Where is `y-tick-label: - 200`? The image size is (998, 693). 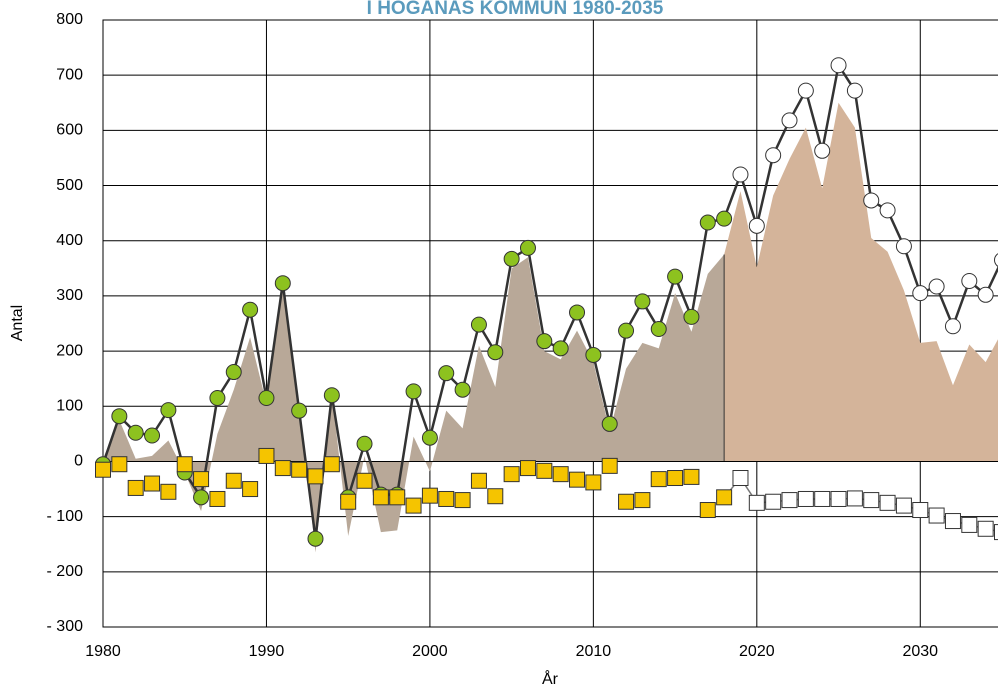
y-tick-label: - 200 is located at coordinates (65, 571).